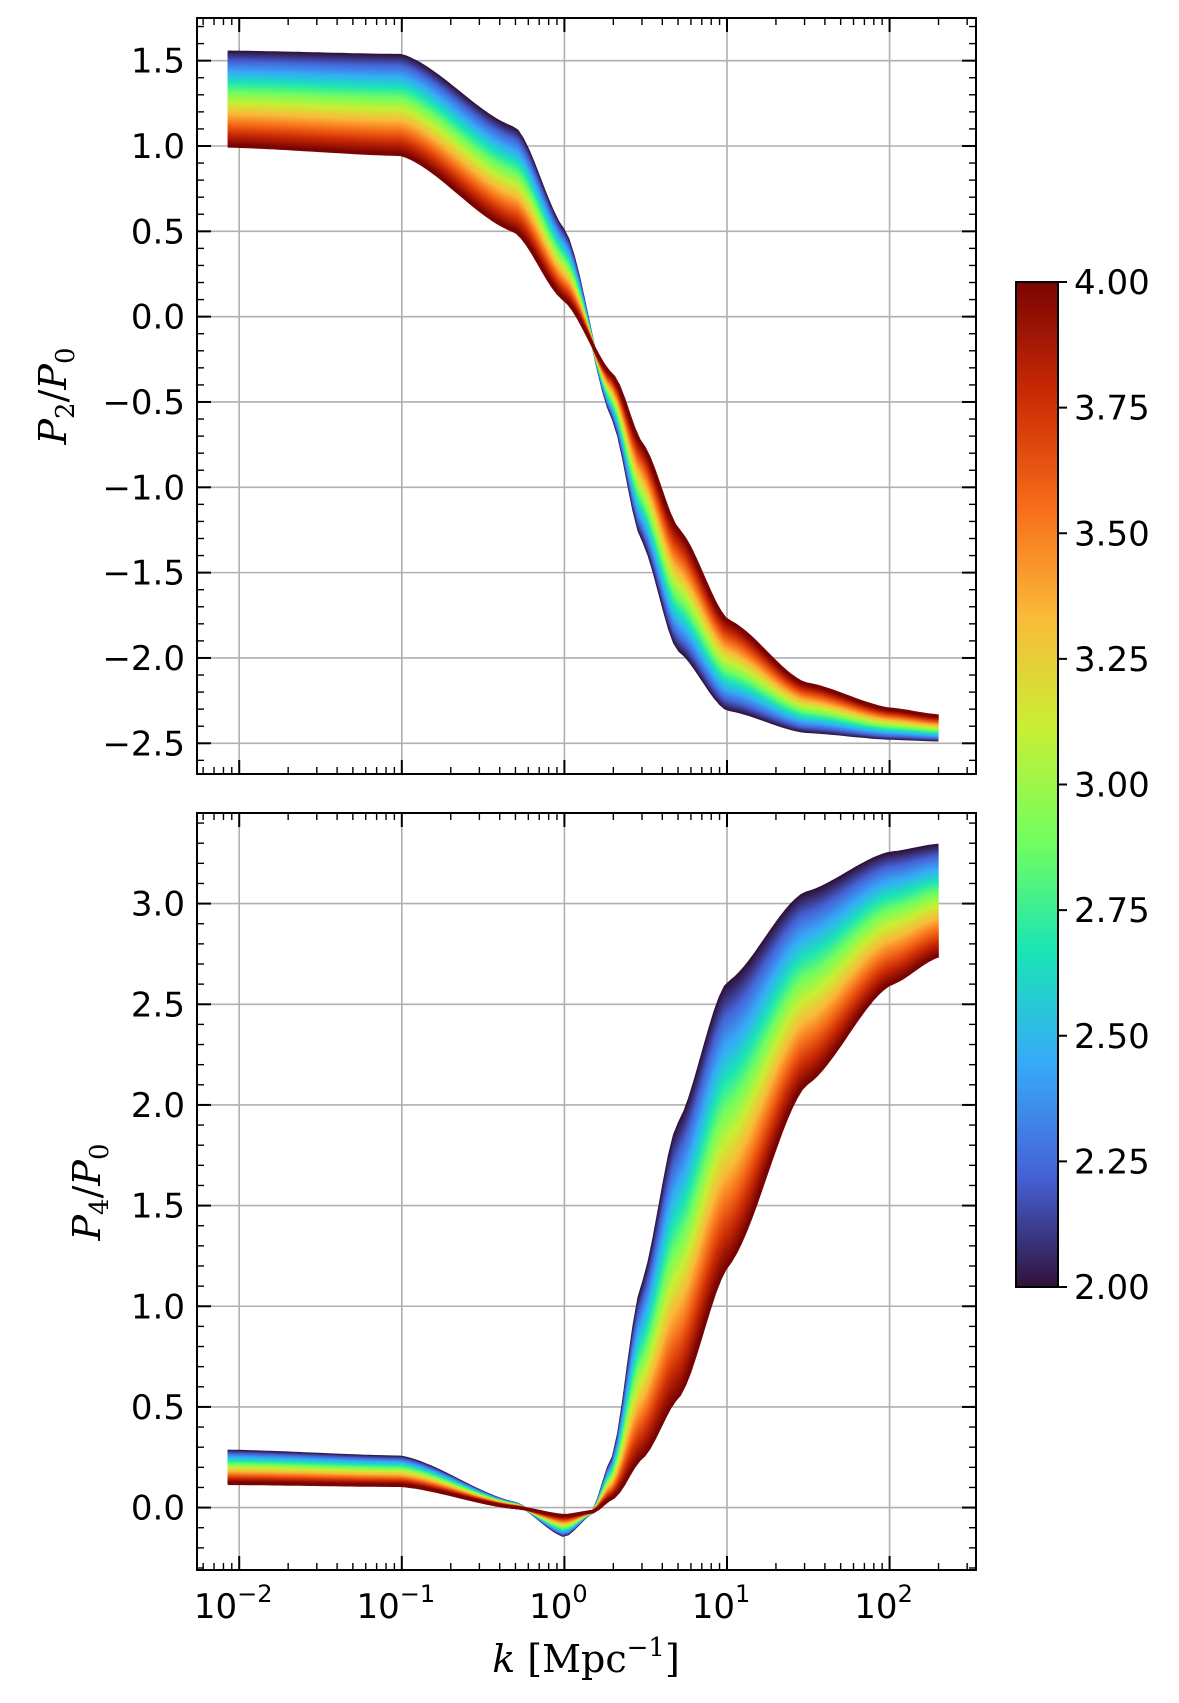  Describe the element at coordinates (1112, 1162) in the screenshot. I see `colorbar-tick-label: 2.25` at that location.